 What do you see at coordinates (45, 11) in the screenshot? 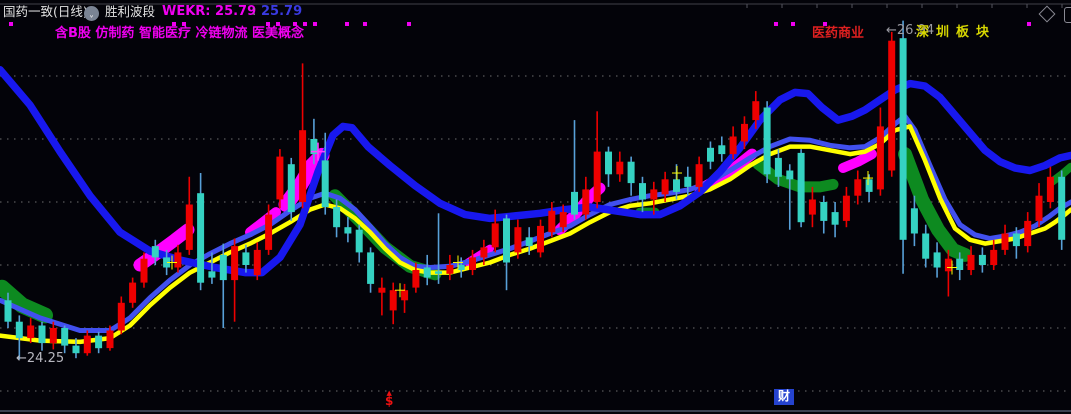
I see `stock-name: 国药一致(日线)` at bounding box center [45, 11].